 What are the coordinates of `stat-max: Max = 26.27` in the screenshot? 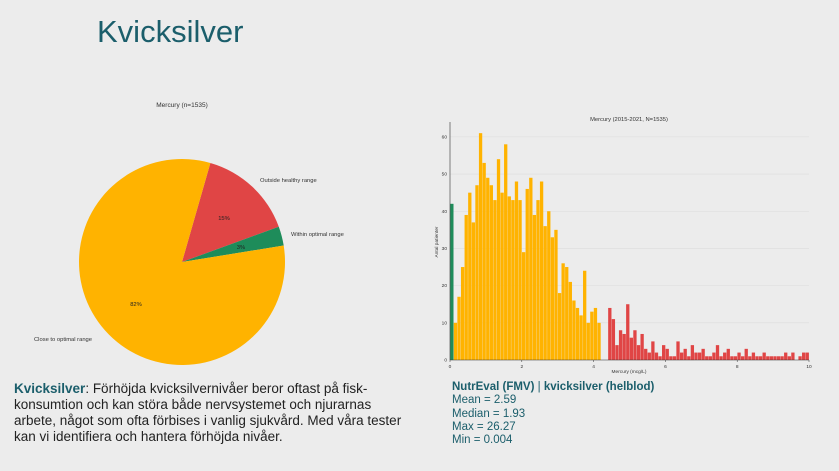 It's located at (484, 426).